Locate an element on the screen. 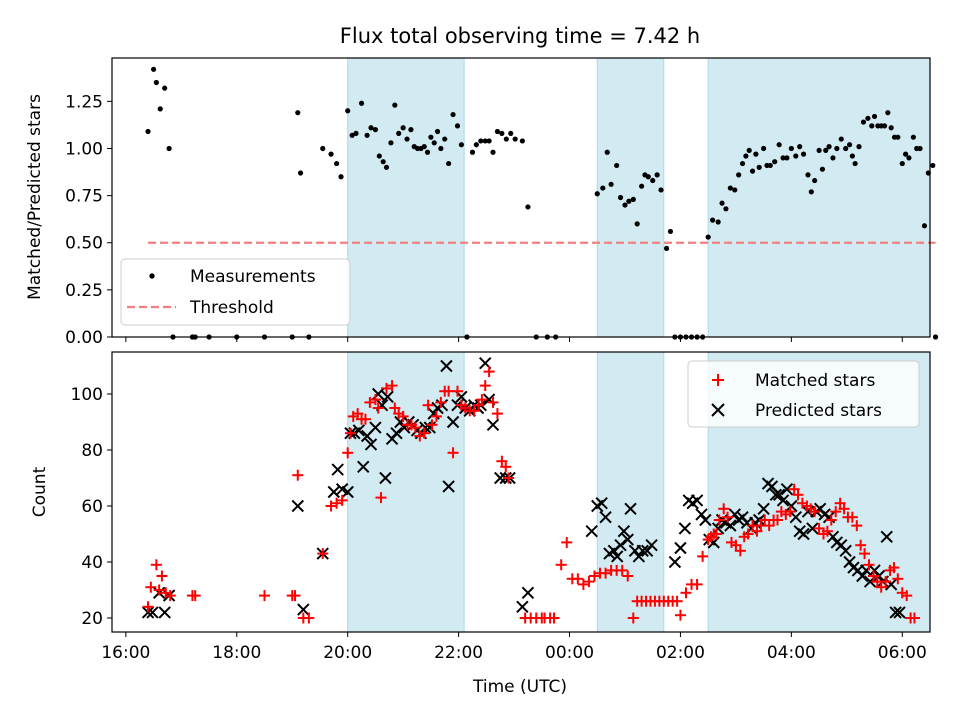  x-tick-label: 02:00 is located at coordinates (680, 653).